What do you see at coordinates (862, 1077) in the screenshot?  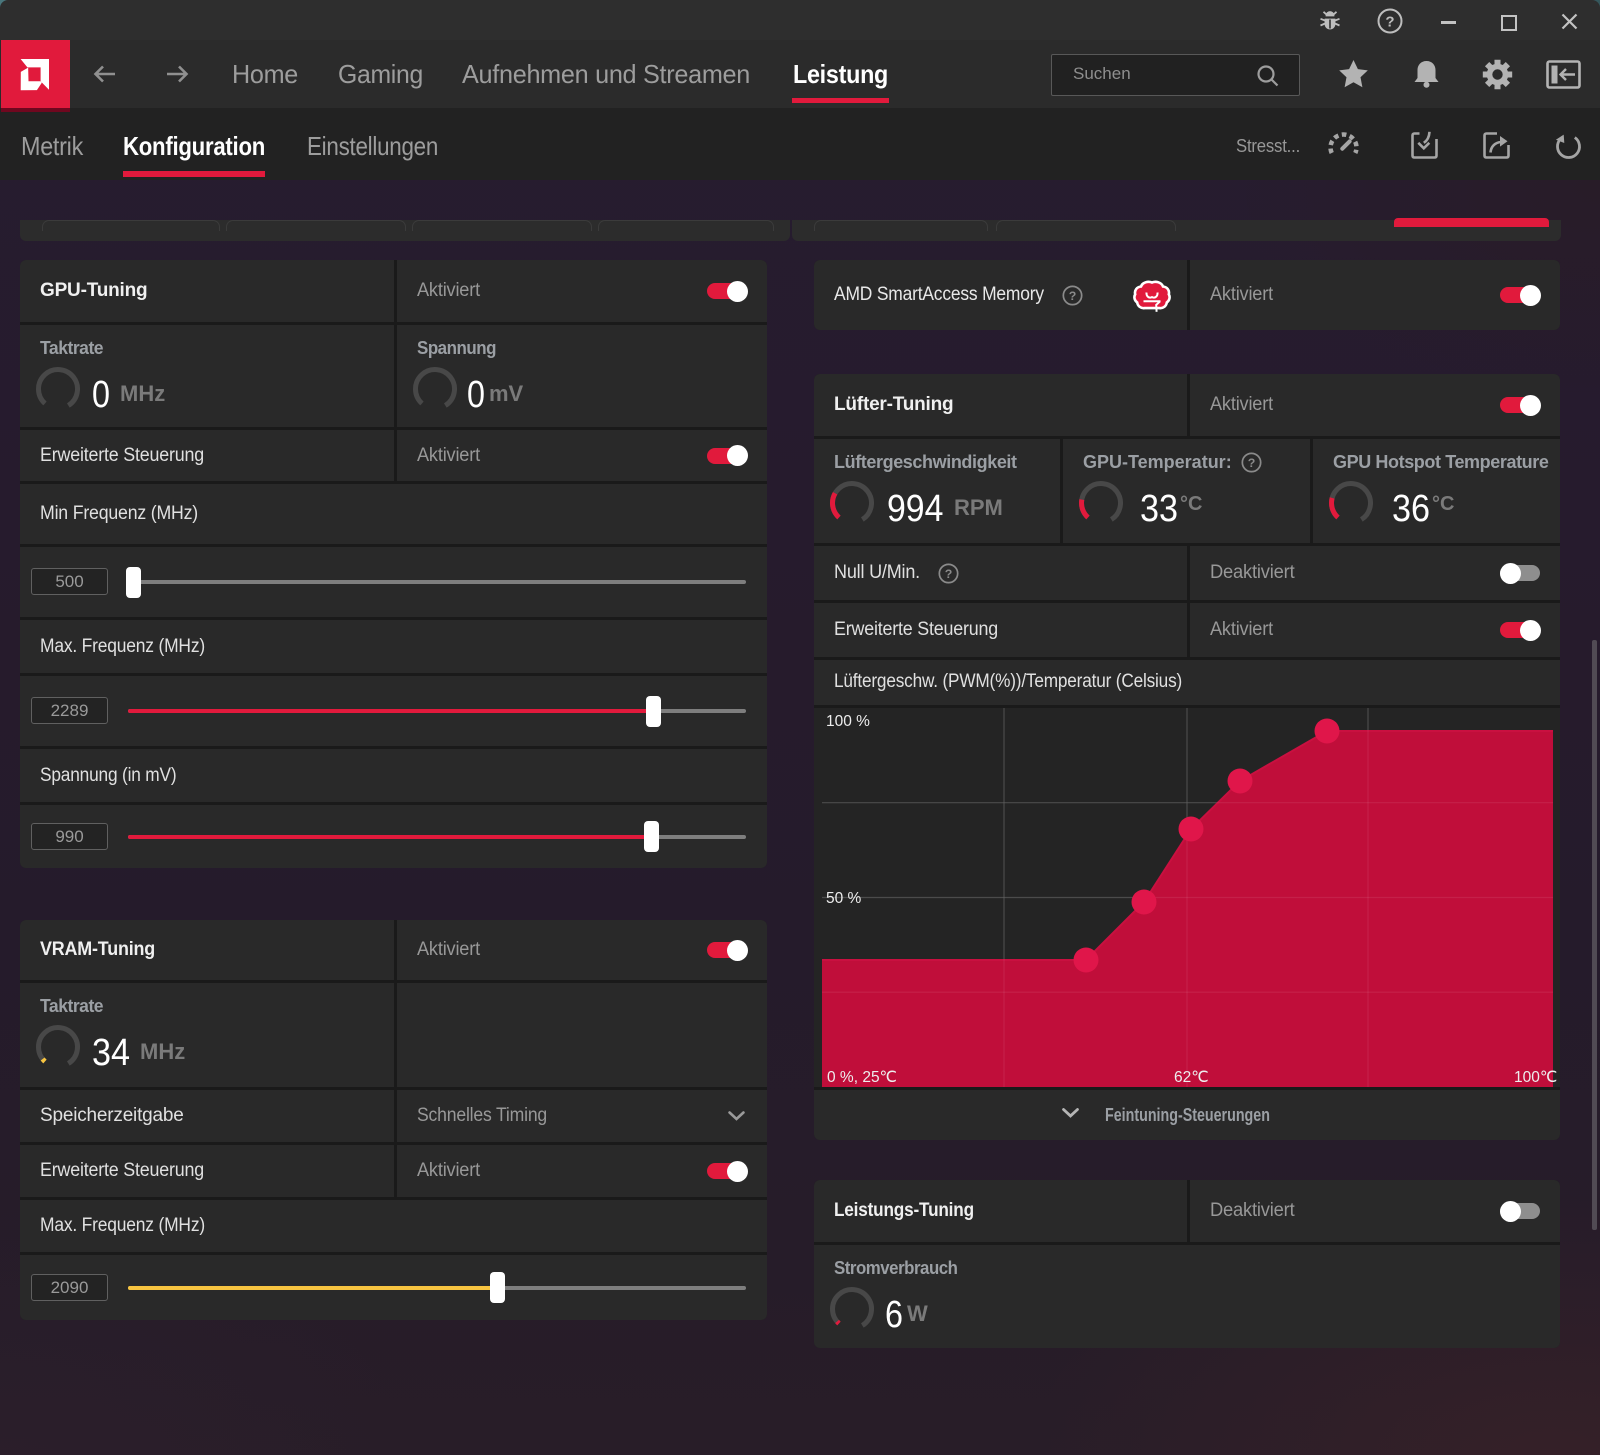 I see `svg-text: 0 %, 25℃` at bounding box center [862, 1077].